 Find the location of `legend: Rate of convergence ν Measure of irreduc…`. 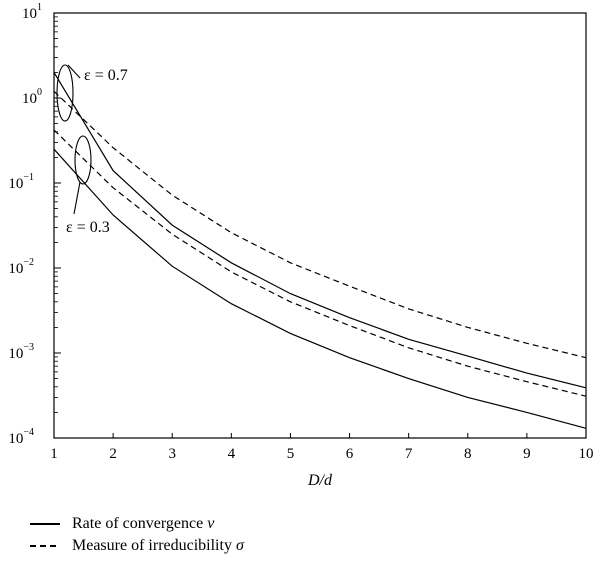

legend: Rate of convergence ν Measure of irreduc… is located at coordinates (137, 535).